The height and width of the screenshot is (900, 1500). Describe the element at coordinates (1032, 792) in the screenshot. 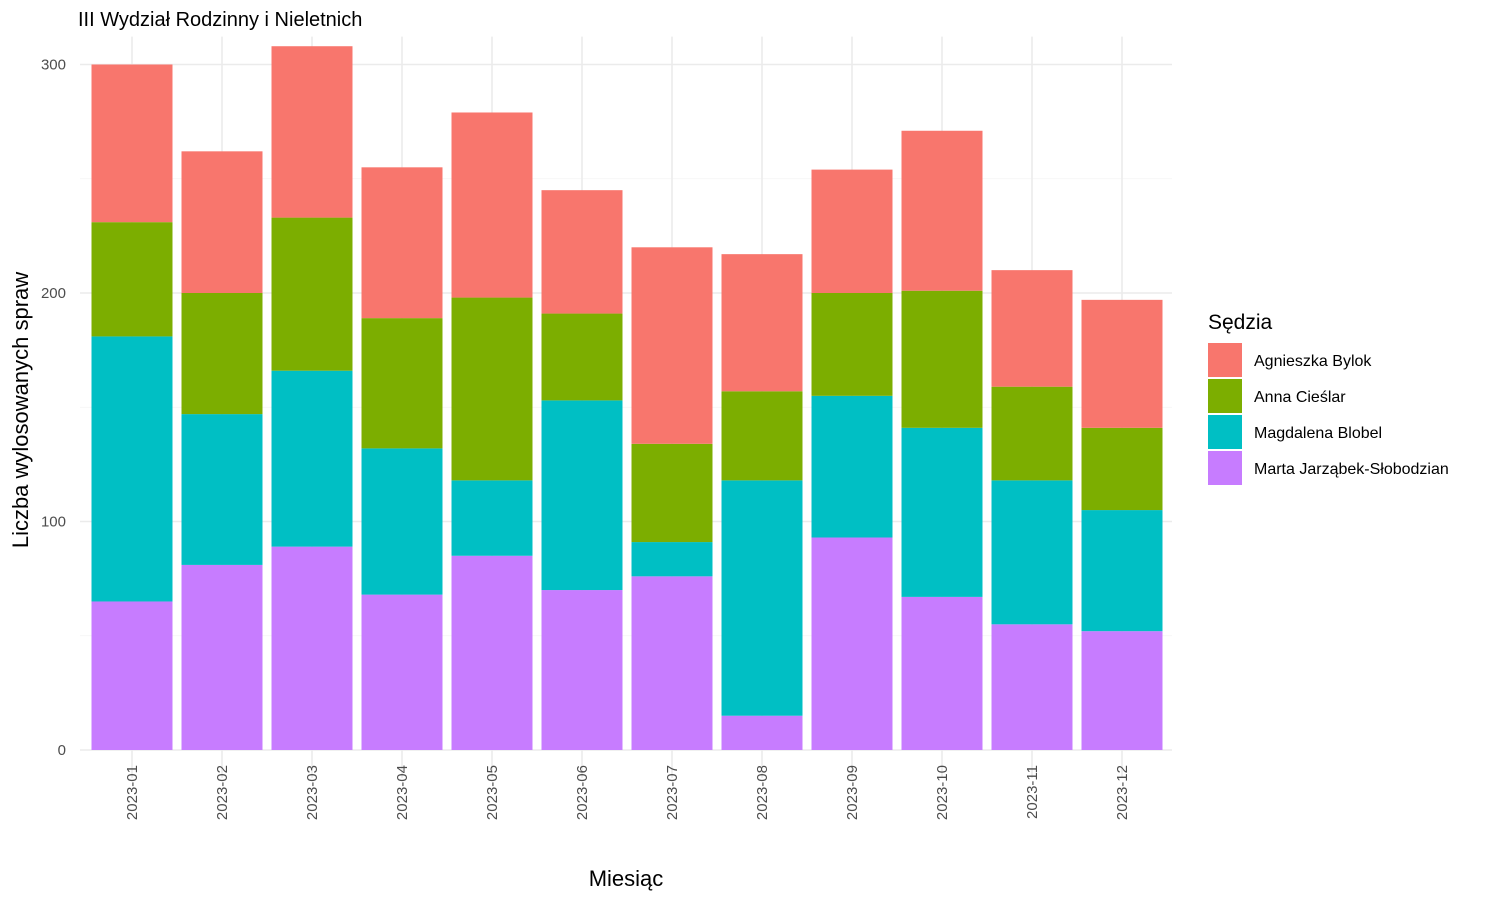

I see `x-tick-label: 2023-11` at that location.